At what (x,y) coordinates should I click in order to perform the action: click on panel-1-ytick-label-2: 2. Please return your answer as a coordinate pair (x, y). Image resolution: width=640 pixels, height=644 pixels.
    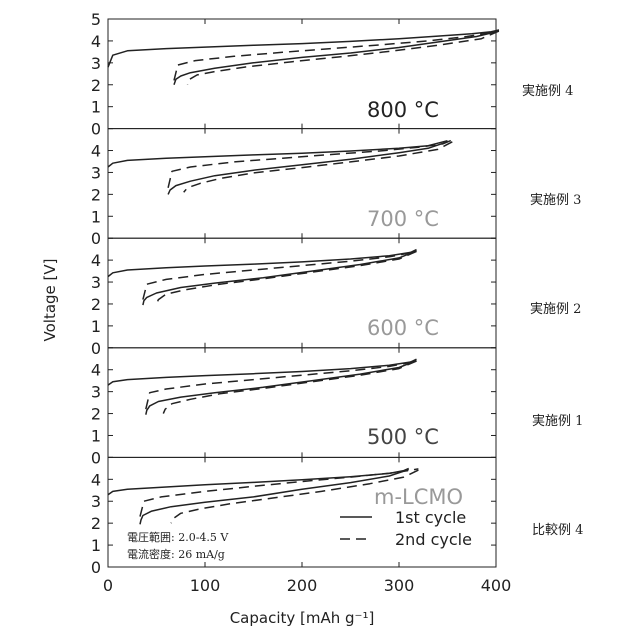
    Looking at the image, I should click on (96, 85).